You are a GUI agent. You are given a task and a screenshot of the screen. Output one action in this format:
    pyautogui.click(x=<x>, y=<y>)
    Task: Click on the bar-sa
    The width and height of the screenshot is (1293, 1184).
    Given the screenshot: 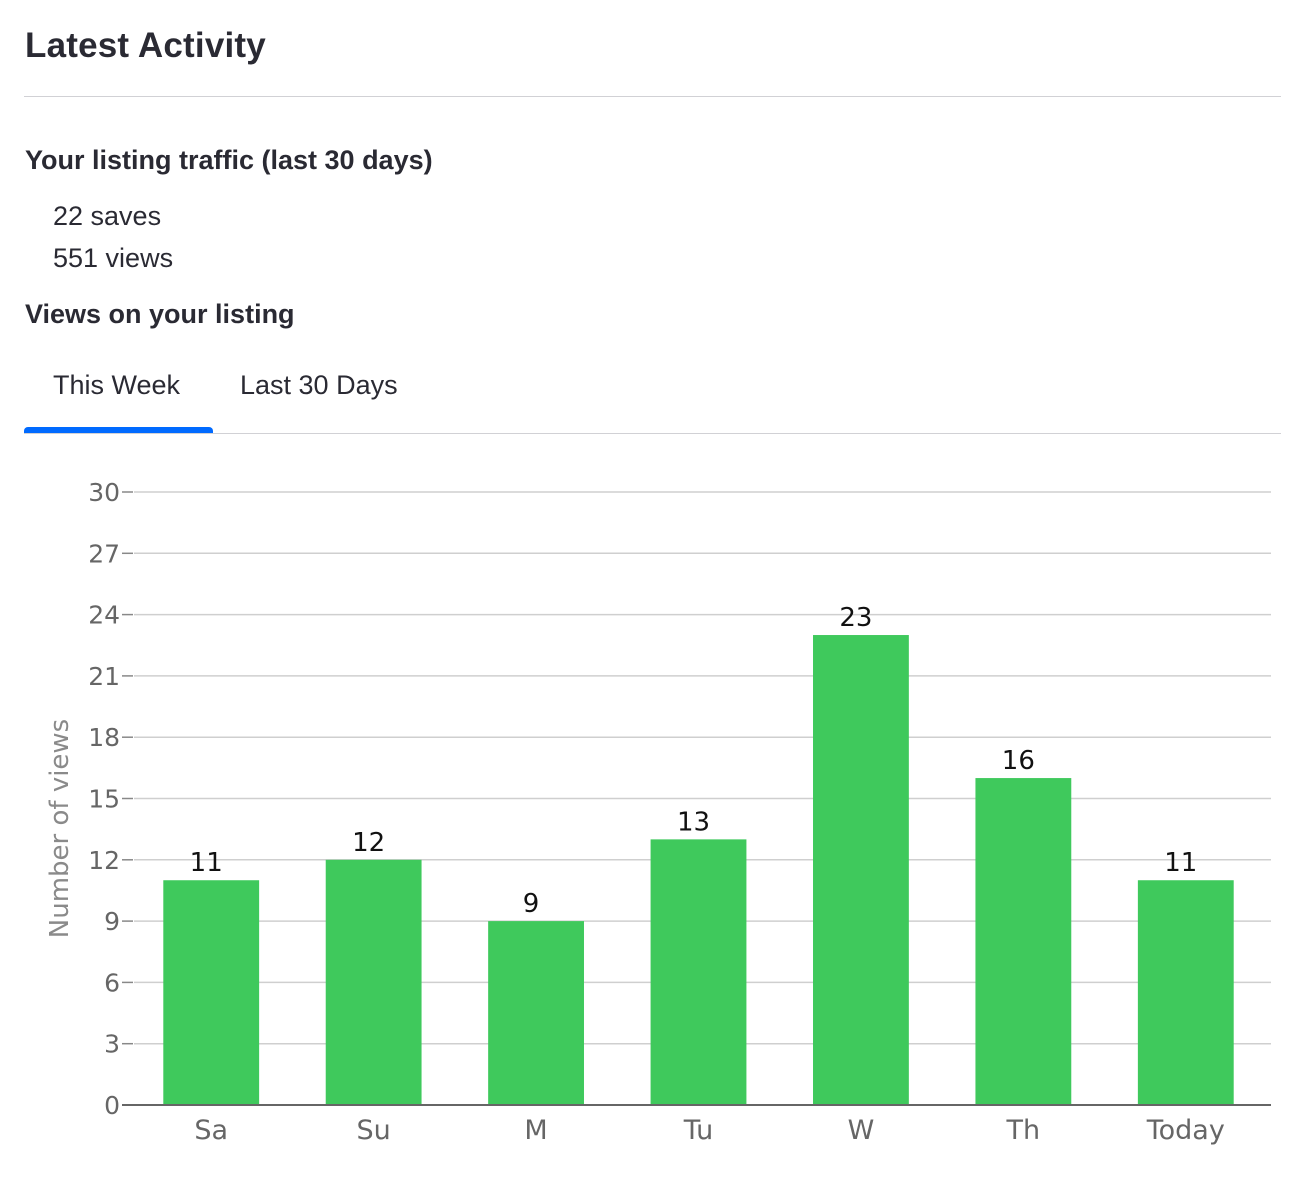 What is the action you would take?
    pyautogui.click(x=211, y=992)
    